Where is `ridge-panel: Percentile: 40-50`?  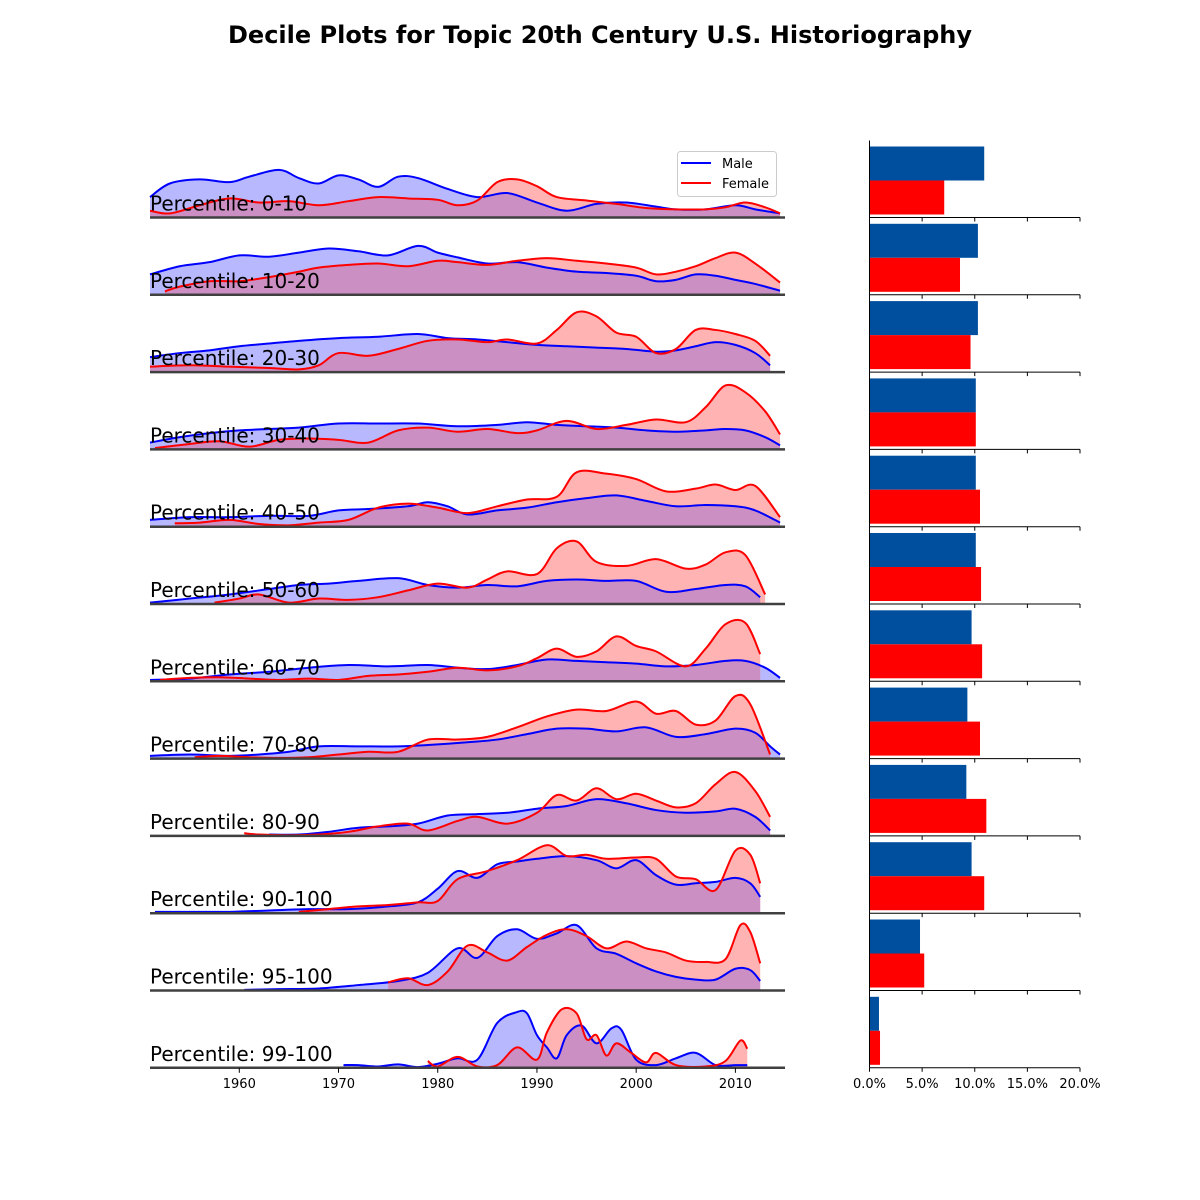 ridge-panel: Percentile: 40-50 is located at coordinates (467, 498).